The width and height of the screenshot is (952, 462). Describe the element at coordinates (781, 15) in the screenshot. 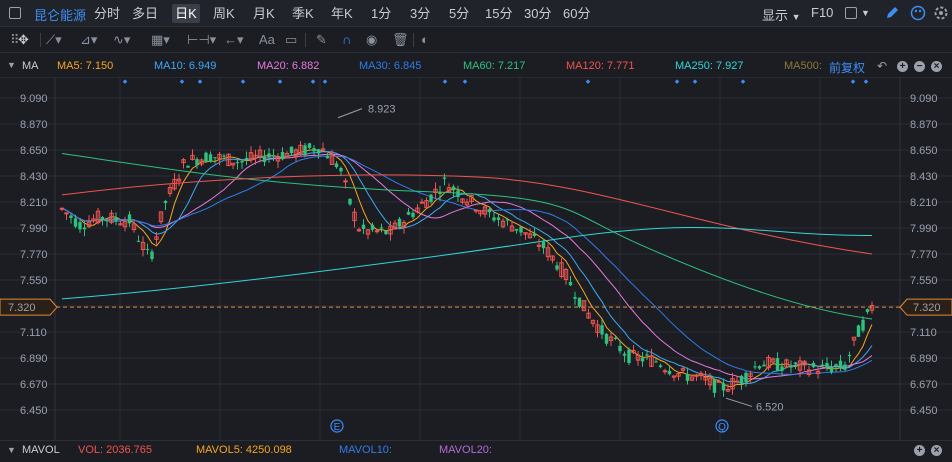

I see `display-menu: 显示 ▼` at that location.